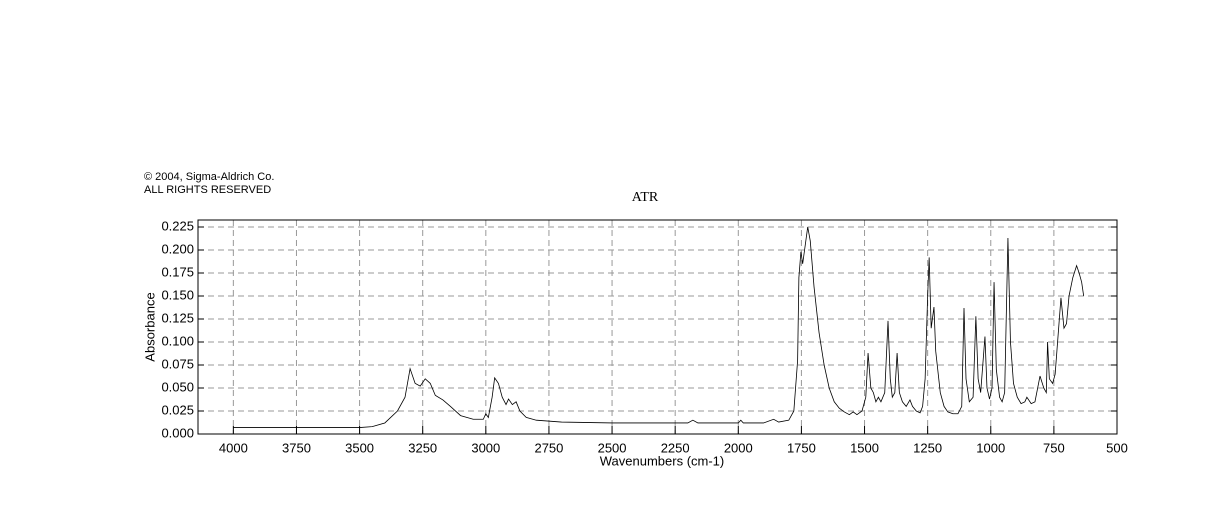 The width and height of the screenshot is (1218, 528). I want to click on y-tick-label: 0.175, so click(177, 271).